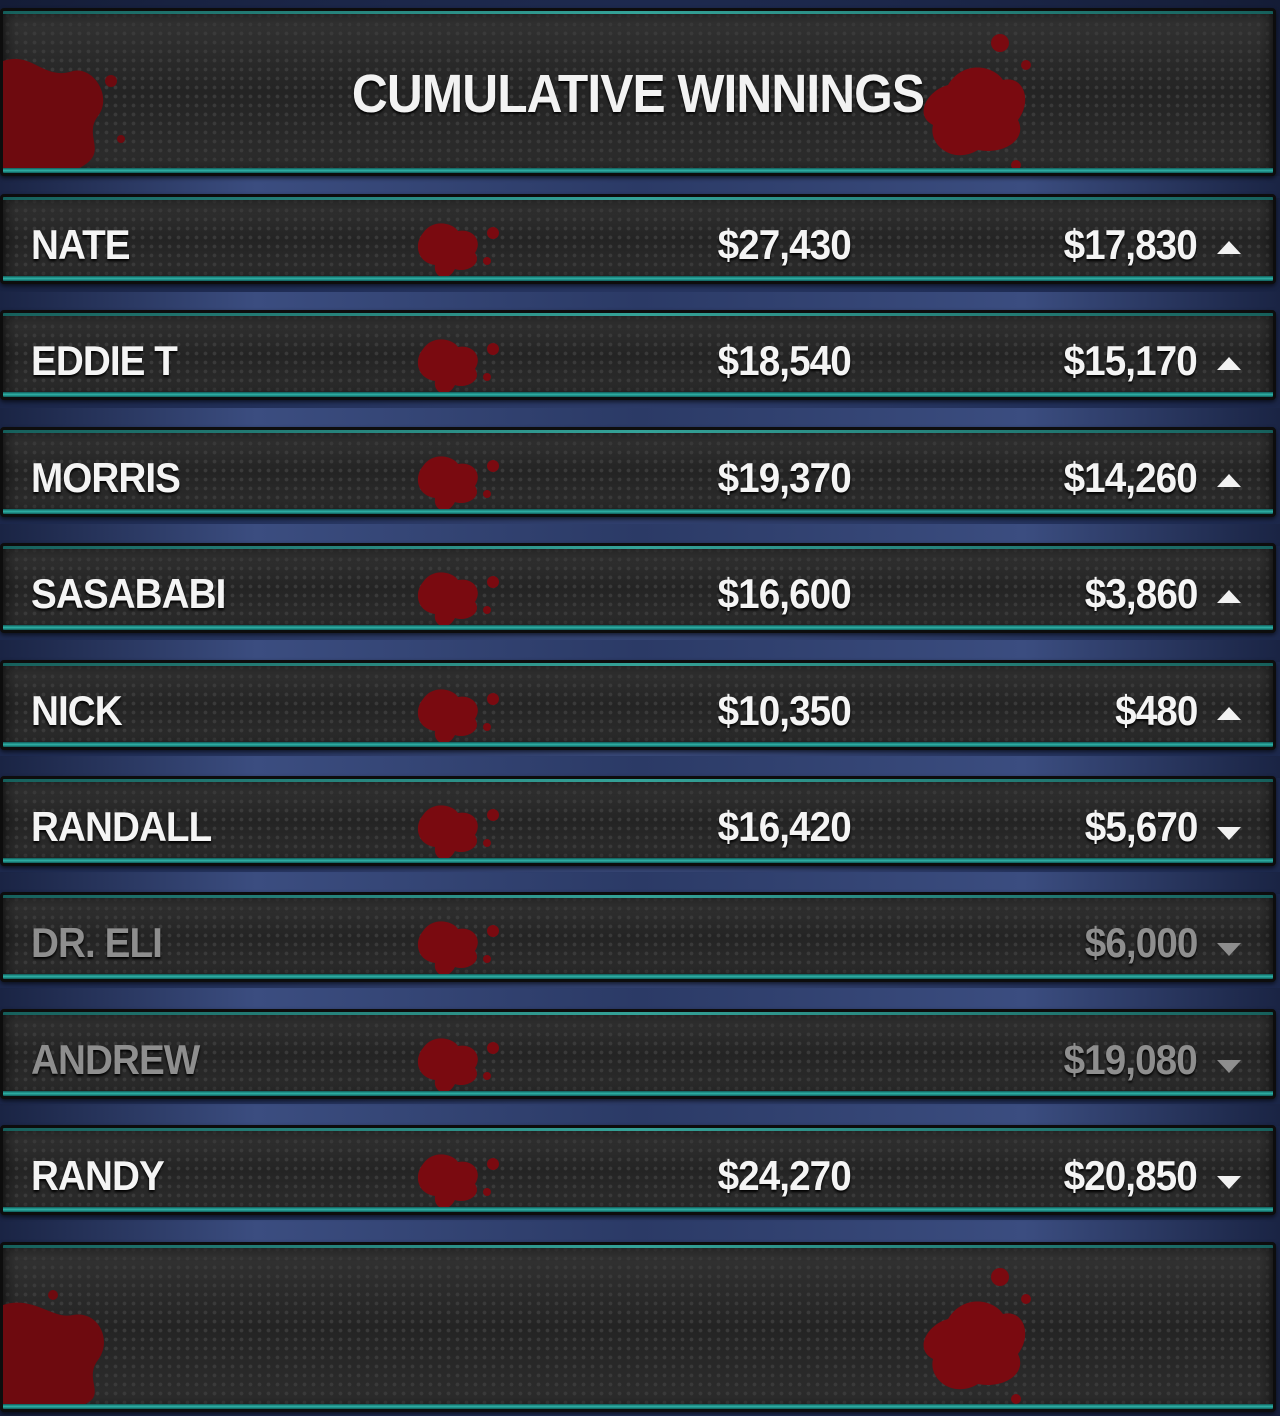  I want to click on table-row: EDDIE T $18,540 $15,170, so click(638, 355).